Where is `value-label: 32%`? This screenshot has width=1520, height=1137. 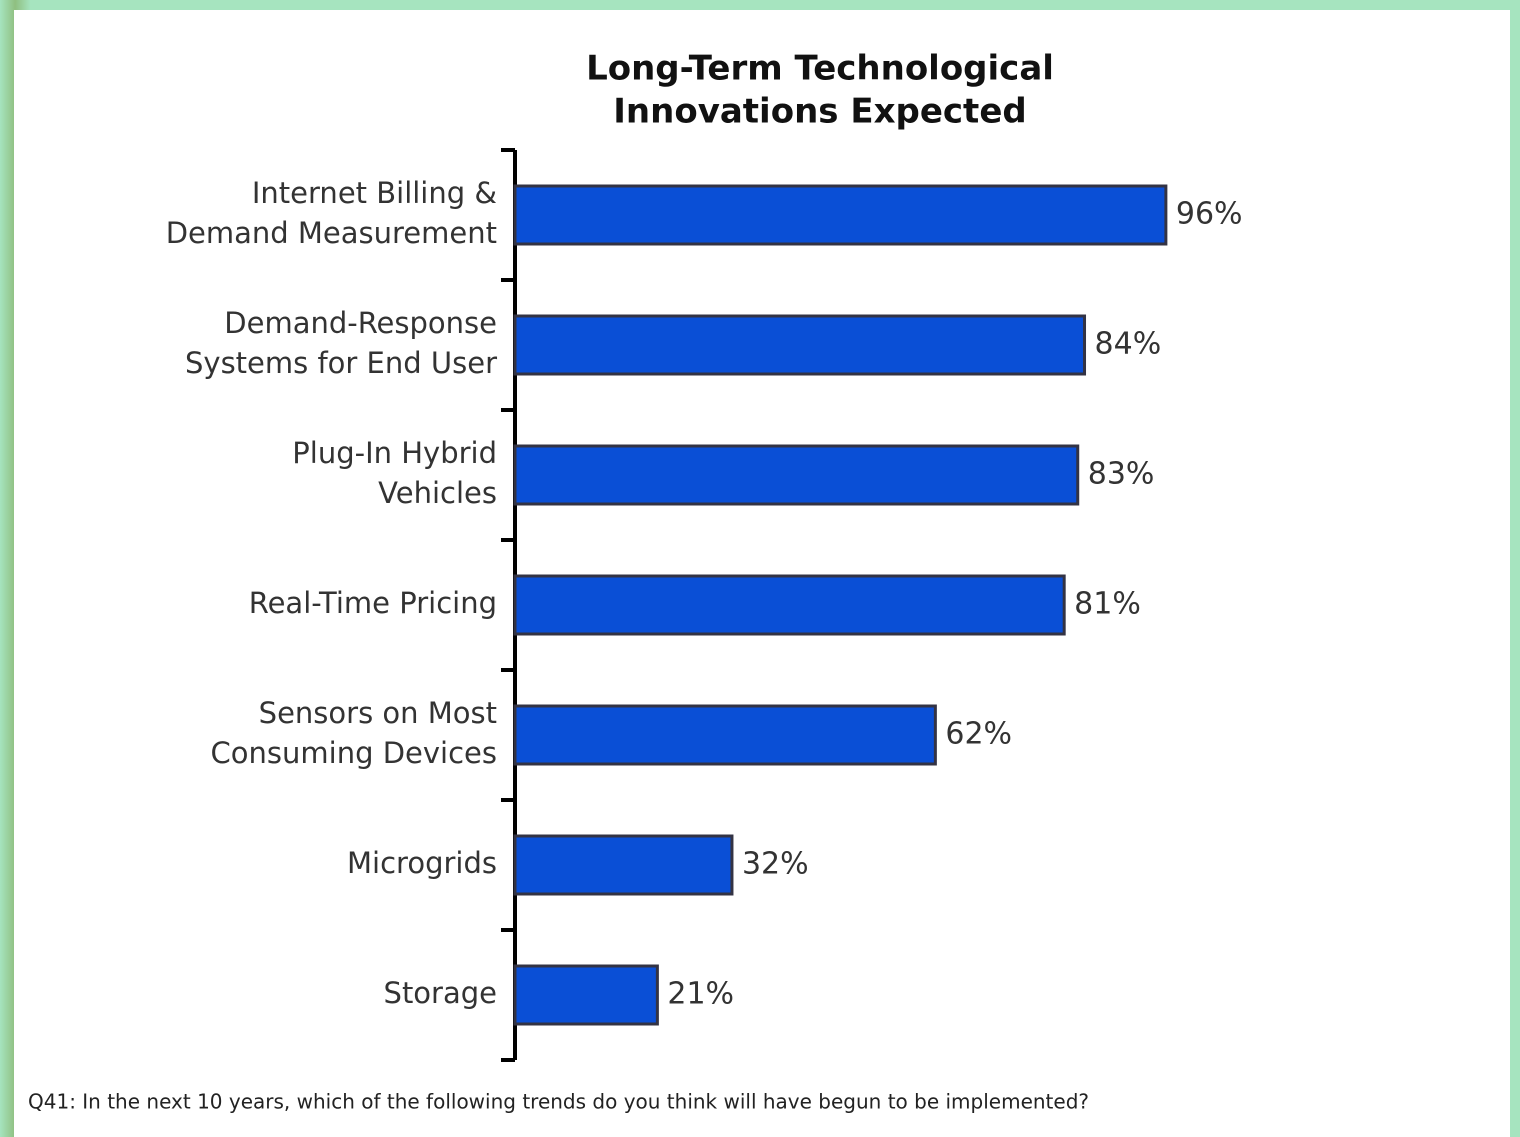
value-label: 32% is located at coordinates (775, 864).